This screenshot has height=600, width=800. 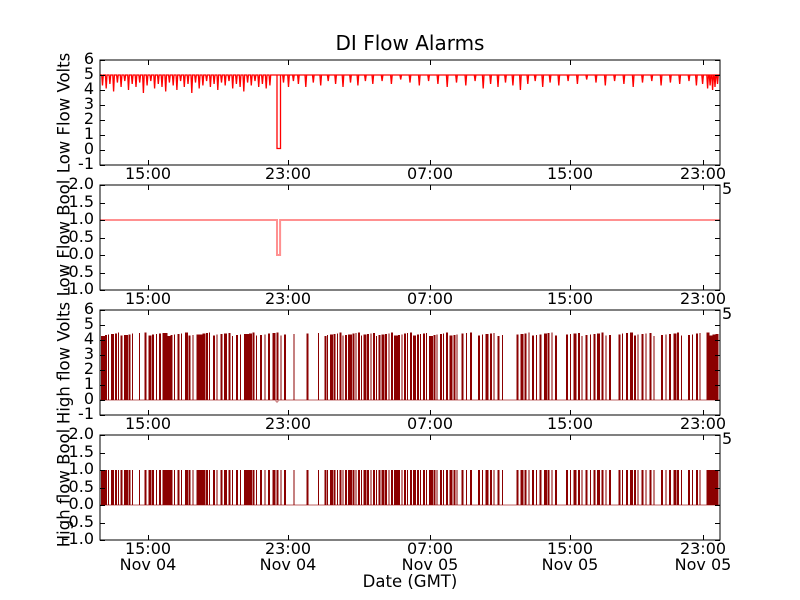 I want to click on series-high-flow-volts, so click(x=410, y=366).